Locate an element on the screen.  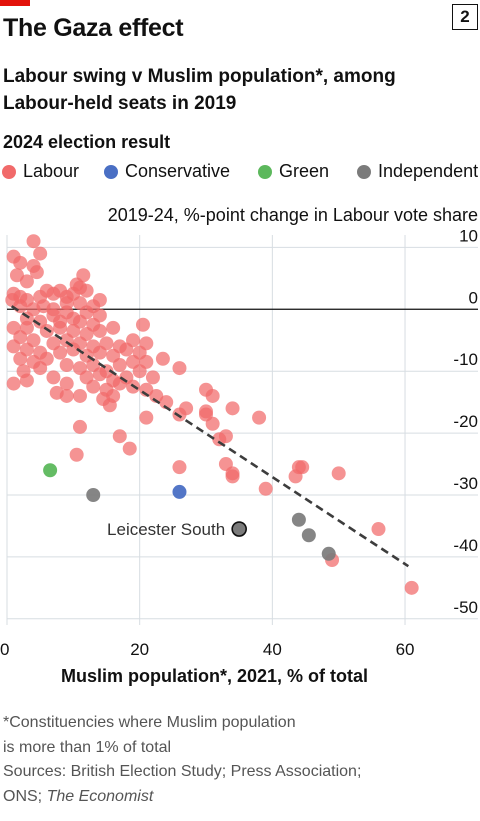
legend-title: 2024 election result is located at coordinates (87, 142).